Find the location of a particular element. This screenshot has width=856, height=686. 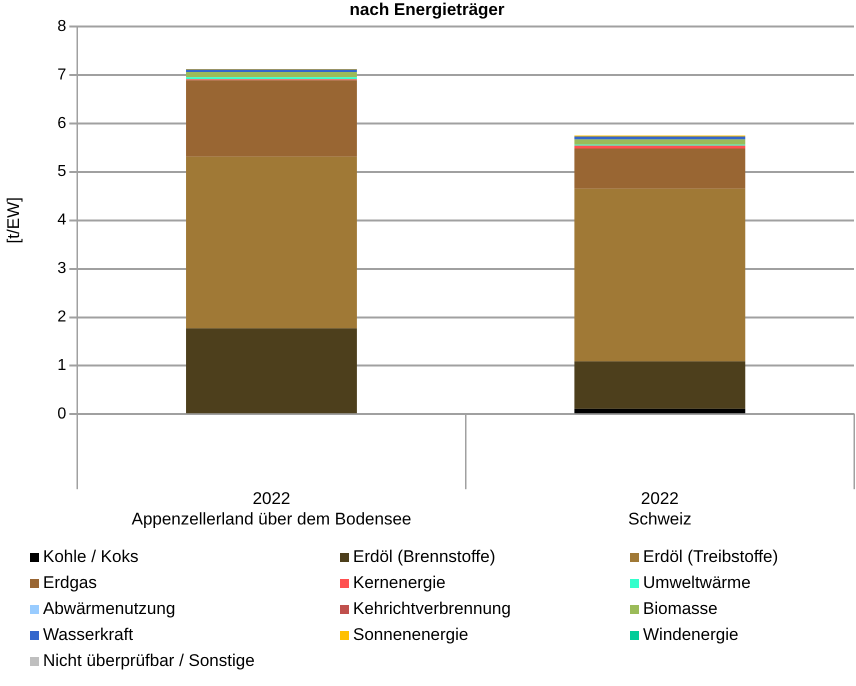

y-tick-label: 7 is located at coordinates (61, 75).